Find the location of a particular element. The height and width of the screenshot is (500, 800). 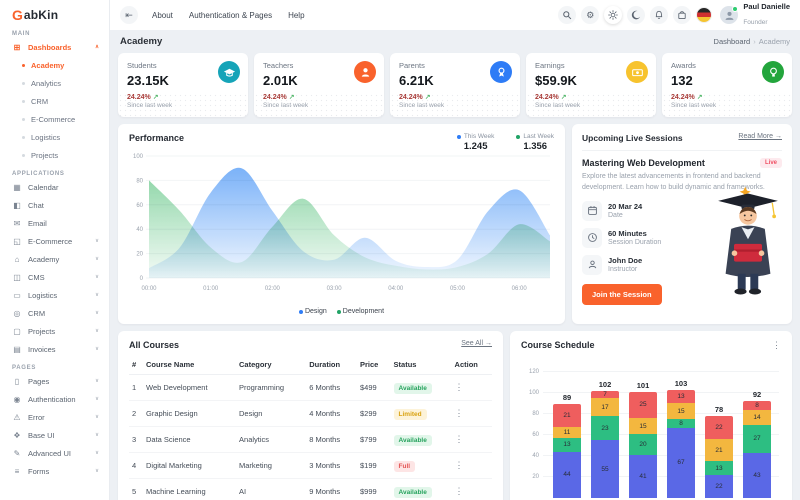

sidebar-item-authentication: ◉ Authentication ∨ is located at coordinates (54, 399).